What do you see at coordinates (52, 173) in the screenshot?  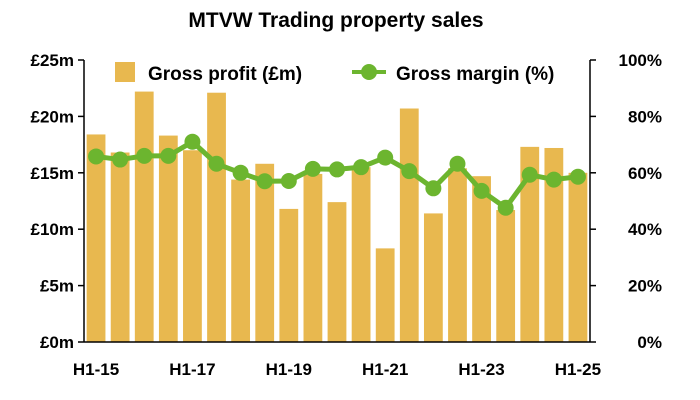 I see `left-tick-label: £15m` at bounding box center [52, 173].